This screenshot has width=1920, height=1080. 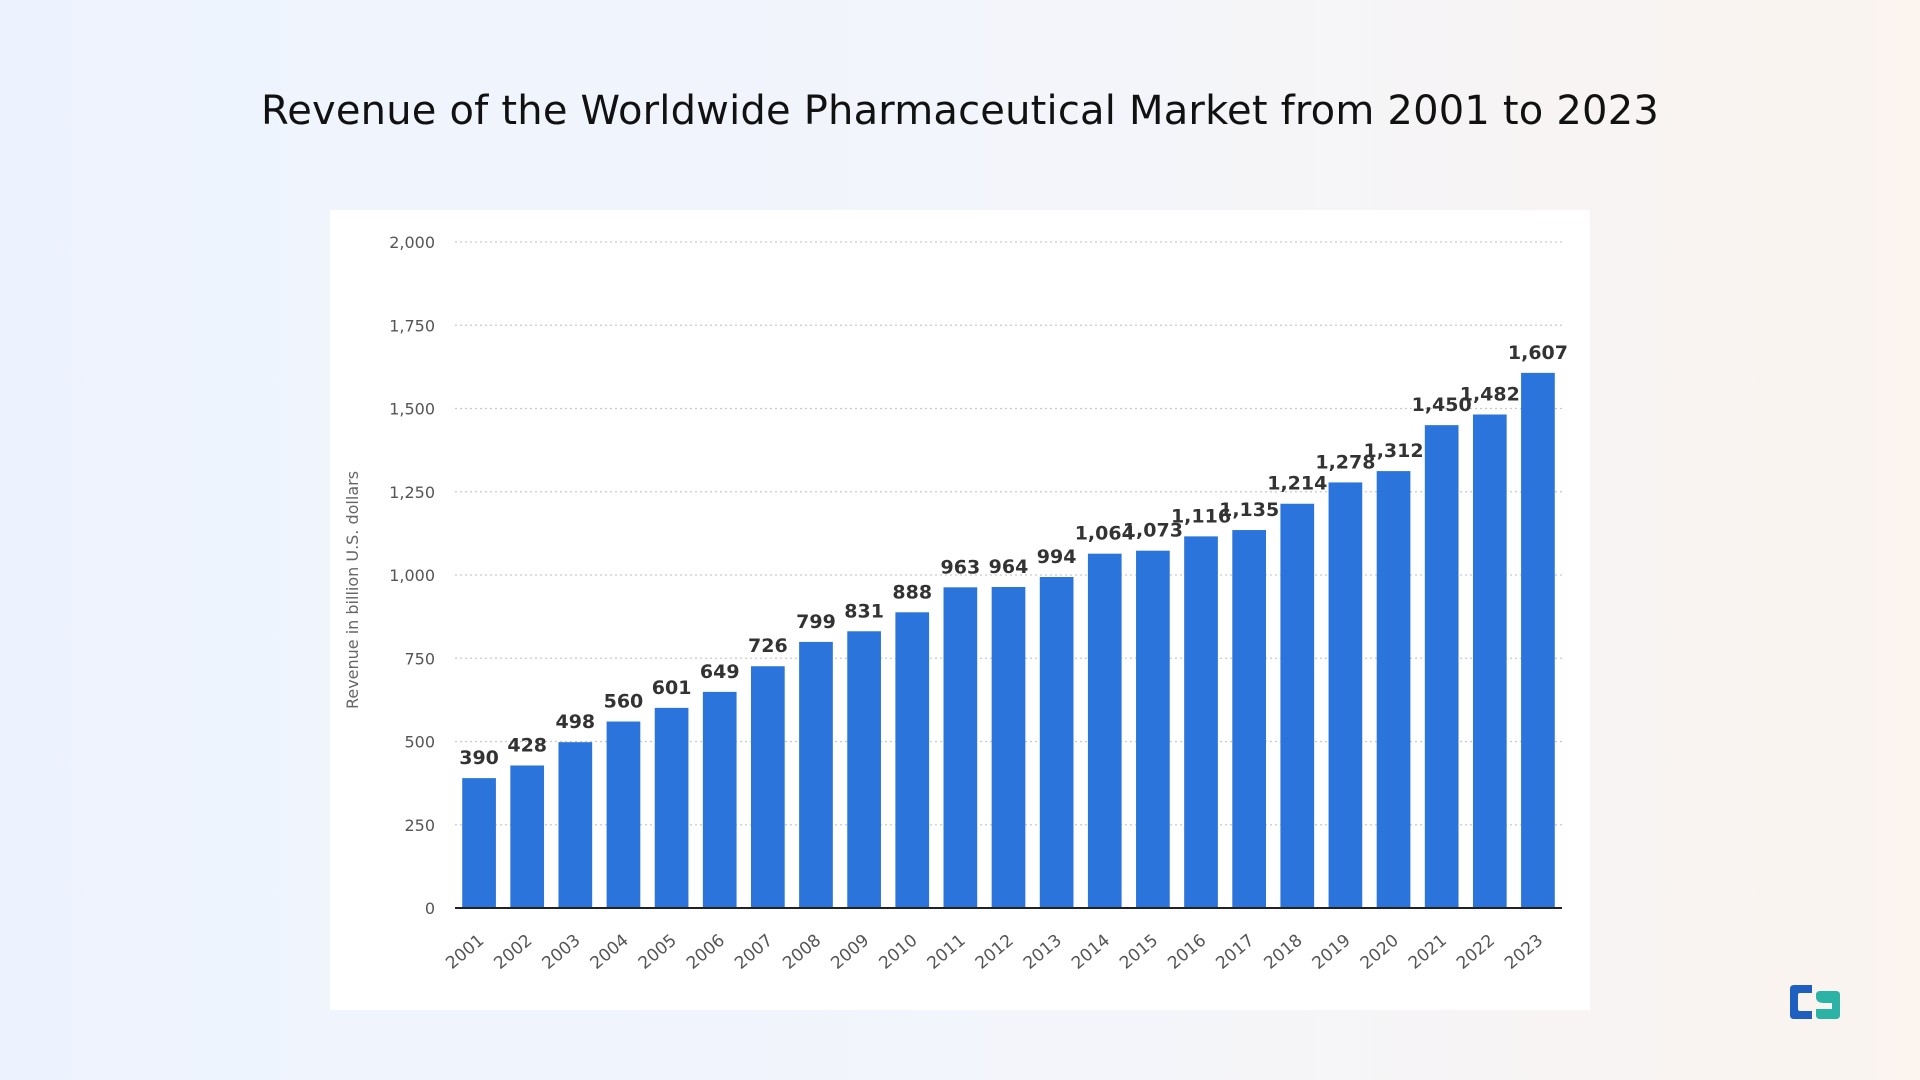 I want to click on data-label: 888, so click(x=912, y=592).